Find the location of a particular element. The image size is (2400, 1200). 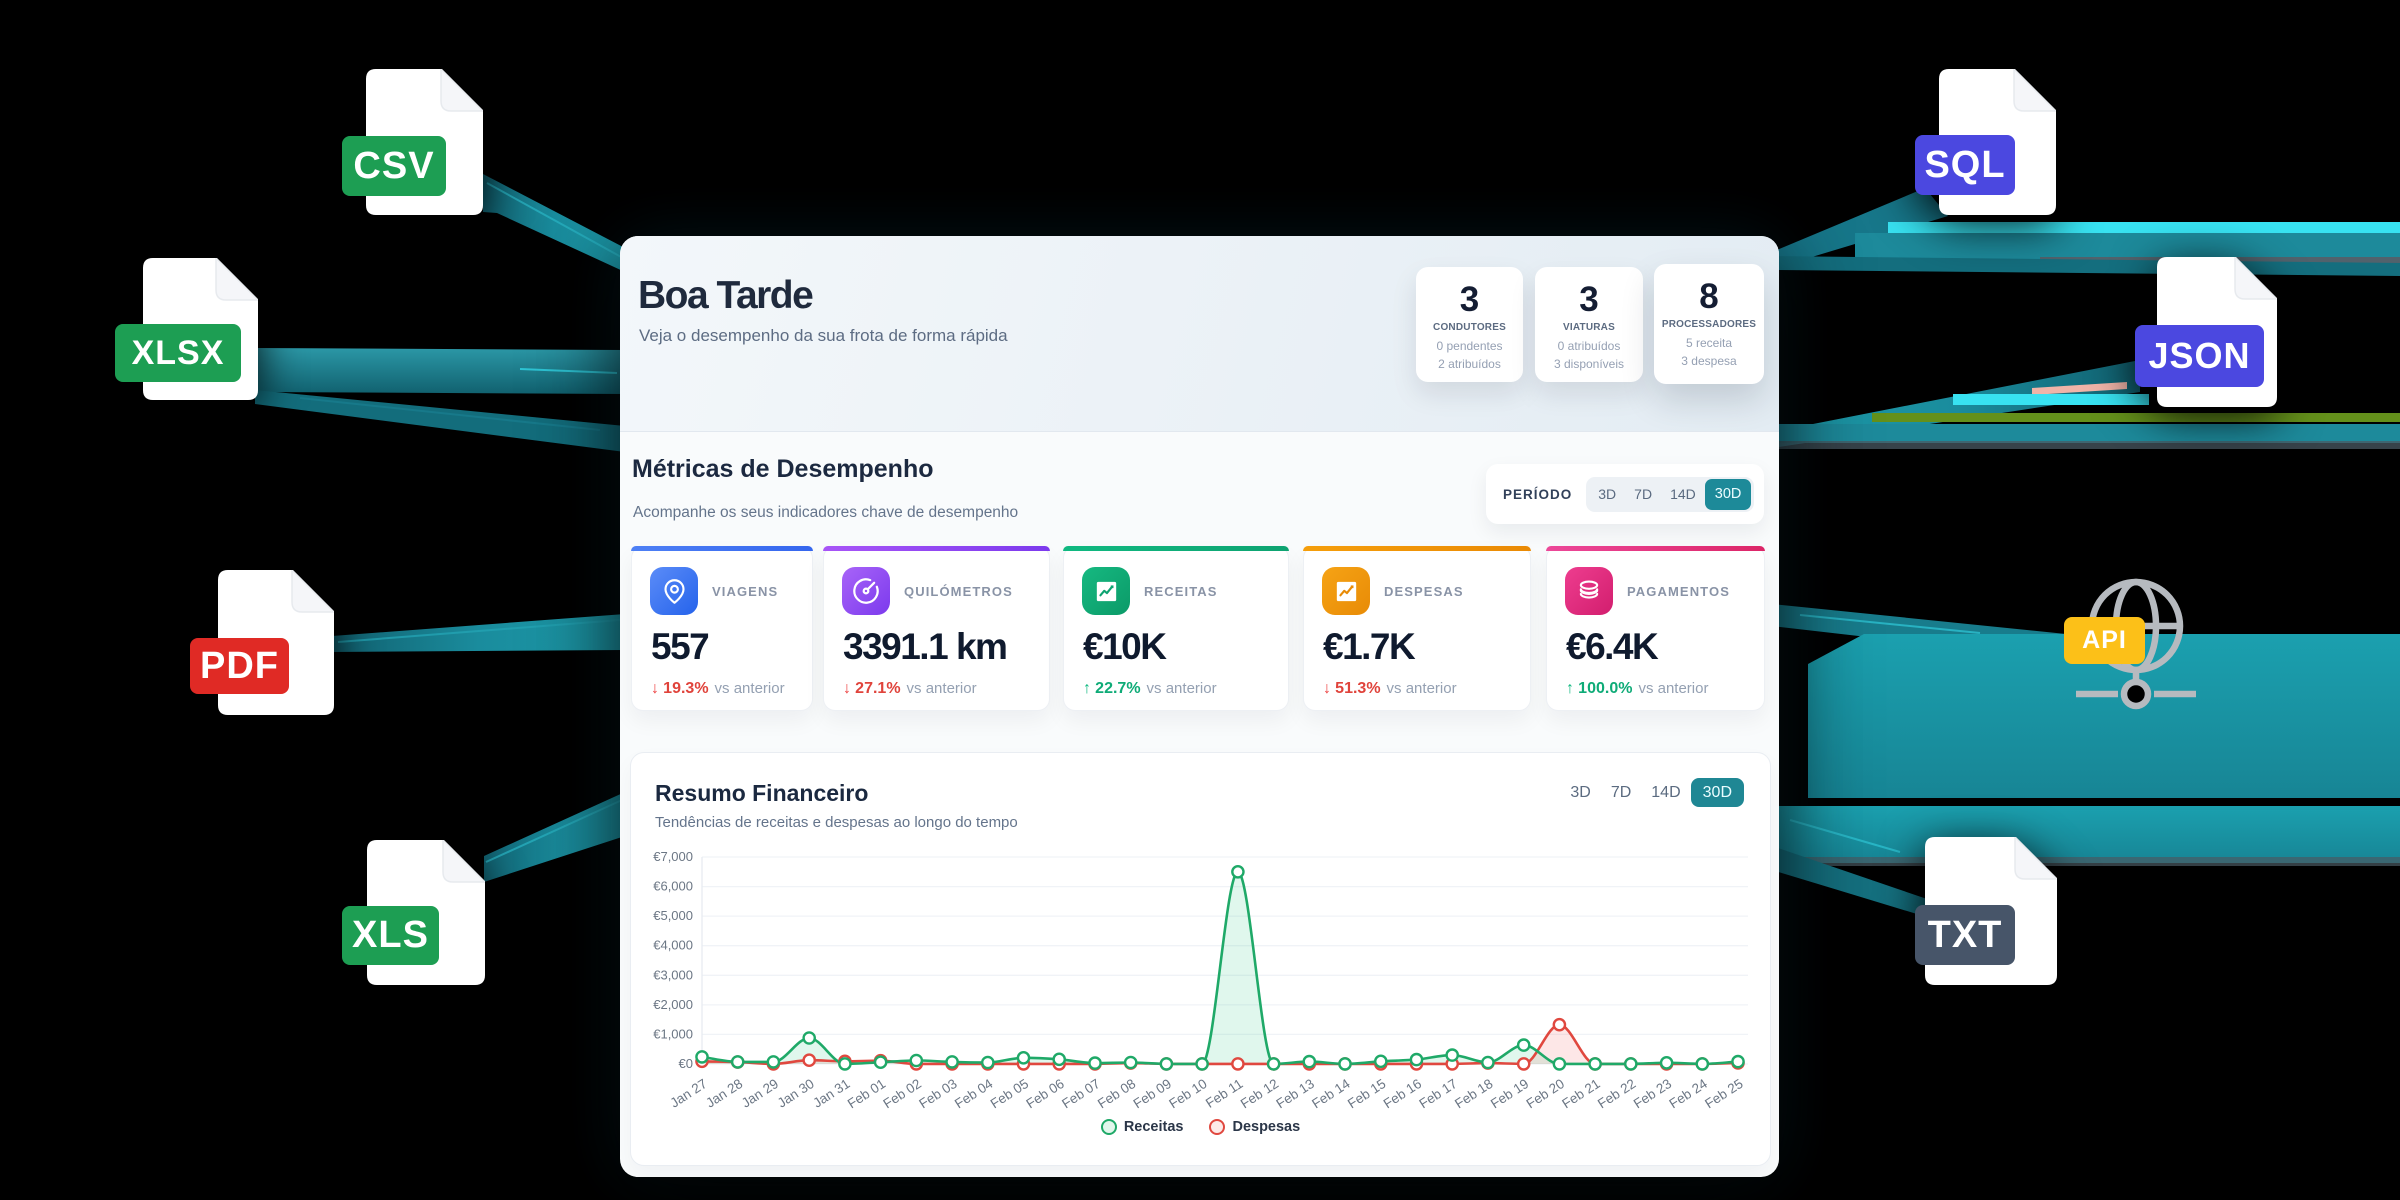

svg-text: €0 is located at coordinates (686, 1063).